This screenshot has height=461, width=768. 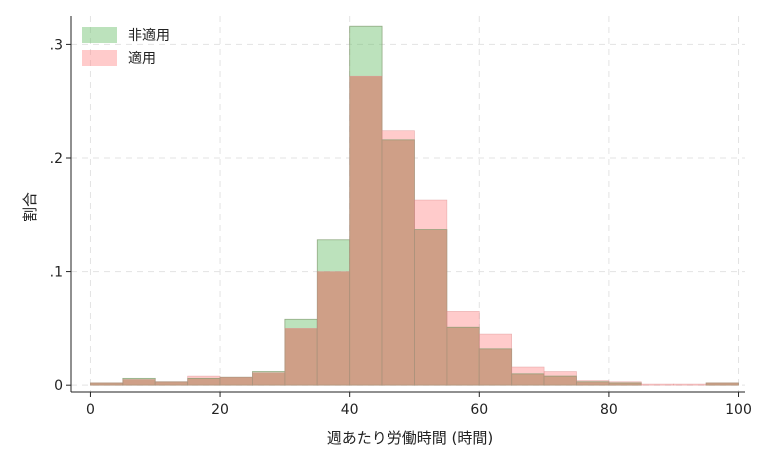 What do you see at coordinates (90, 410) in the screenshot?
I see `x-tick-label-0: 0` at bounding box center [90, 410].